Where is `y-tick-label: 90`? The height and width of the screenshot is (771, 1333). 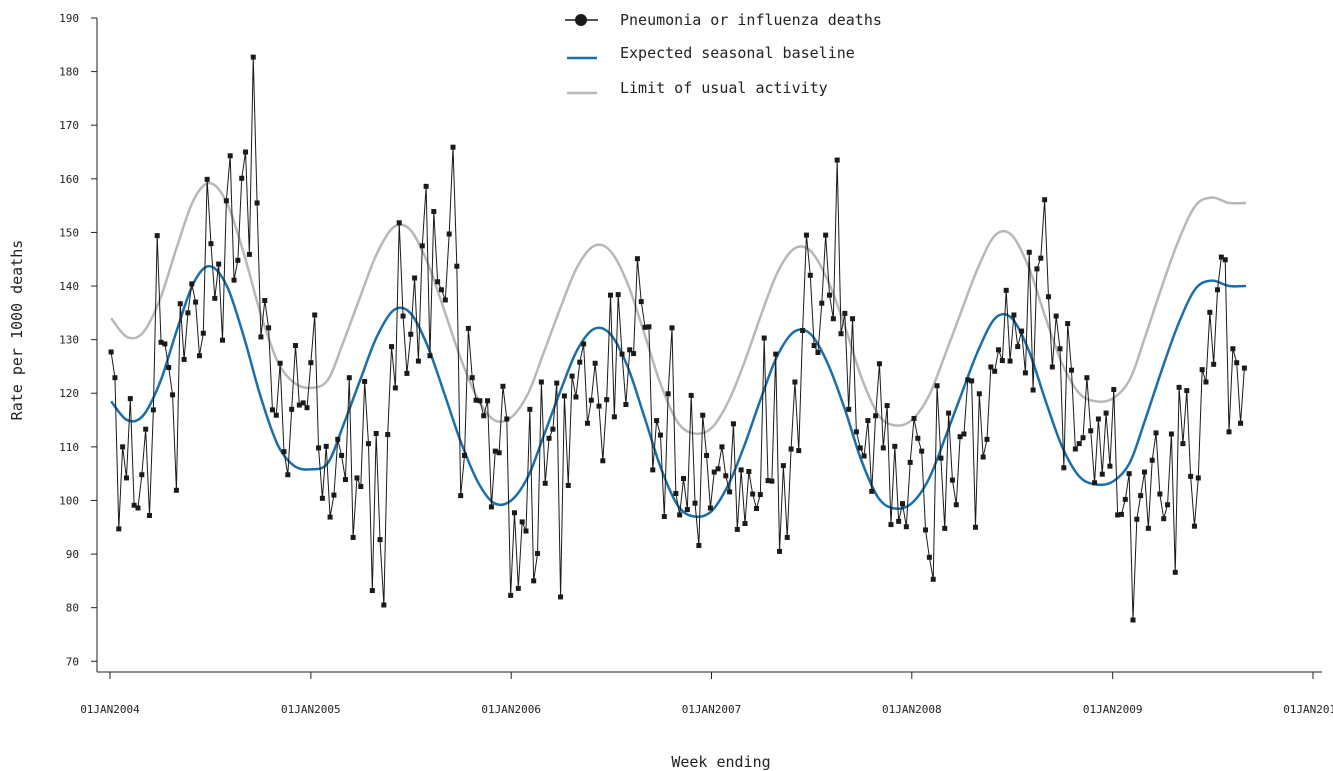 y-tick-label: 90 is located at coordinates (72, 554).